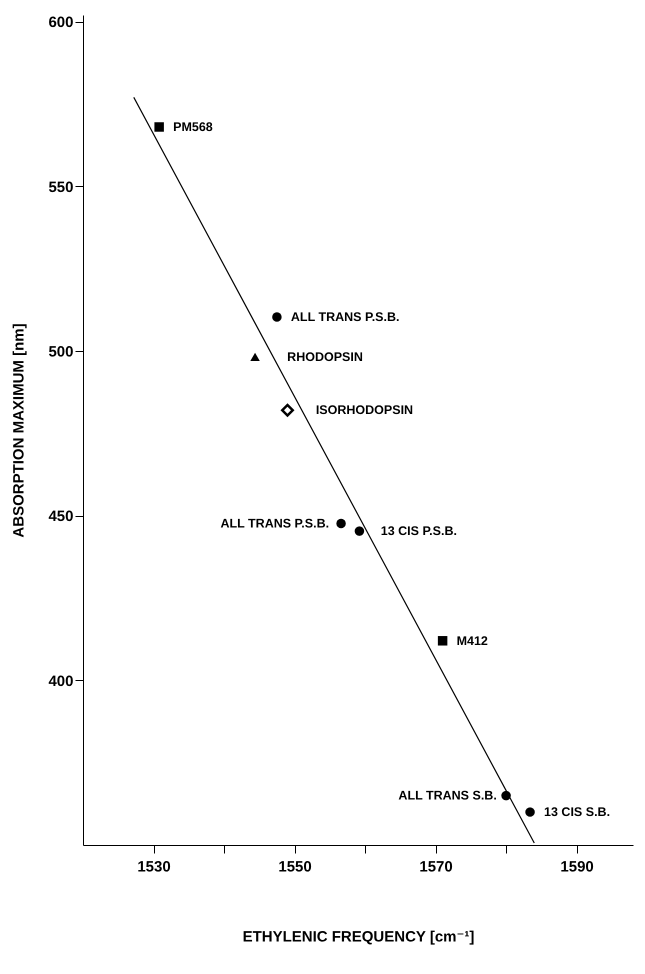  Describe the element at coordinates (418, 531) in the screenshot. I see `annotation: 13 CIS P.S.B.` at that location.